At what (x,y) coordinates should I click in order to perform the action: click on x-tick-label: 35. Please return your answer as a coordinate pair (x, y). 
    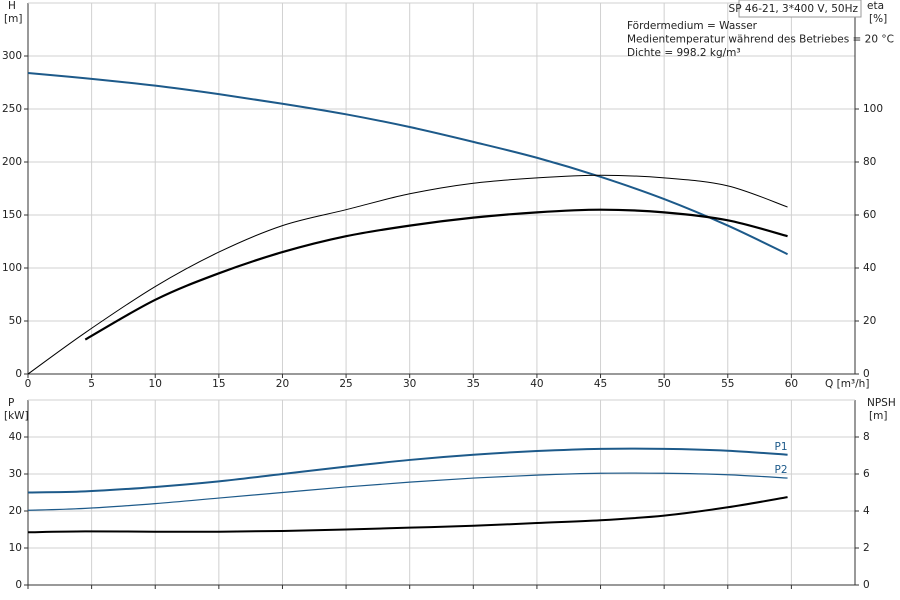
    Looking at the image, I should click on (473, 384).